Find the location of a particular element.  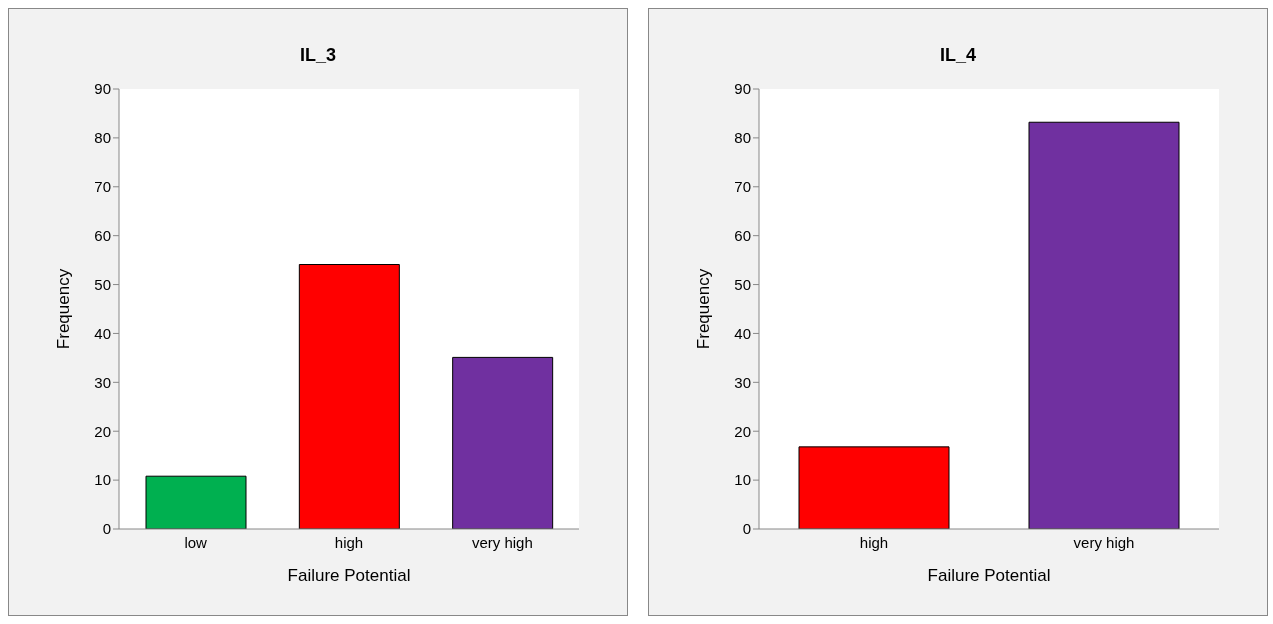

chart-title: IL_4 is located at coordinates (958, 55).